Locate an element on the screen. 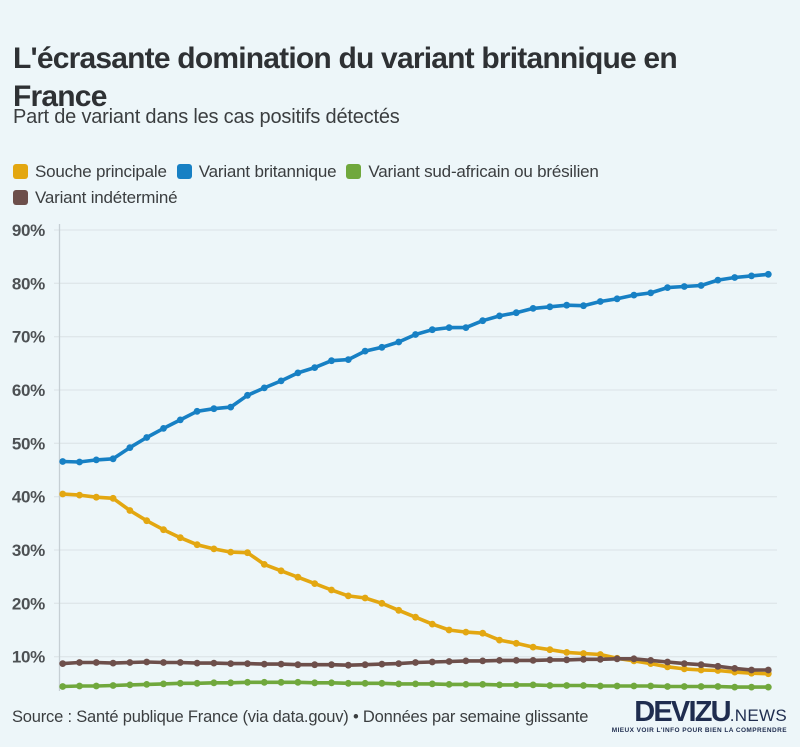 Image resolution: width=800 pixels, height=747 pixels. y-axis-tick-label: 10% is located at coordinates (28, 657).